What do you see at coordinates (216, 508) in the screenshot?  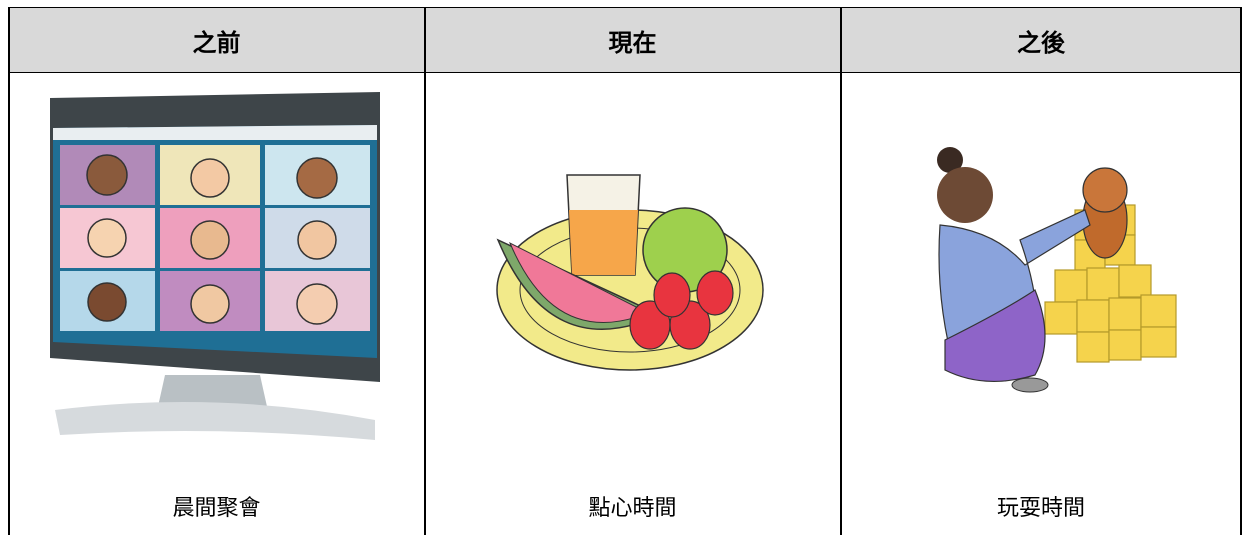 I see `activity-label: 晨間聚會` at bounding box center [216, 508].